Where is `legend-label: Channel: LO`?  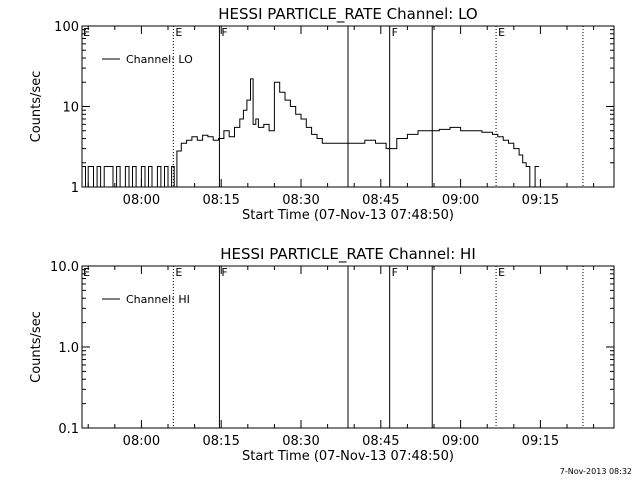
legend-label: Channel: LO is located at coordinates (159, 59).